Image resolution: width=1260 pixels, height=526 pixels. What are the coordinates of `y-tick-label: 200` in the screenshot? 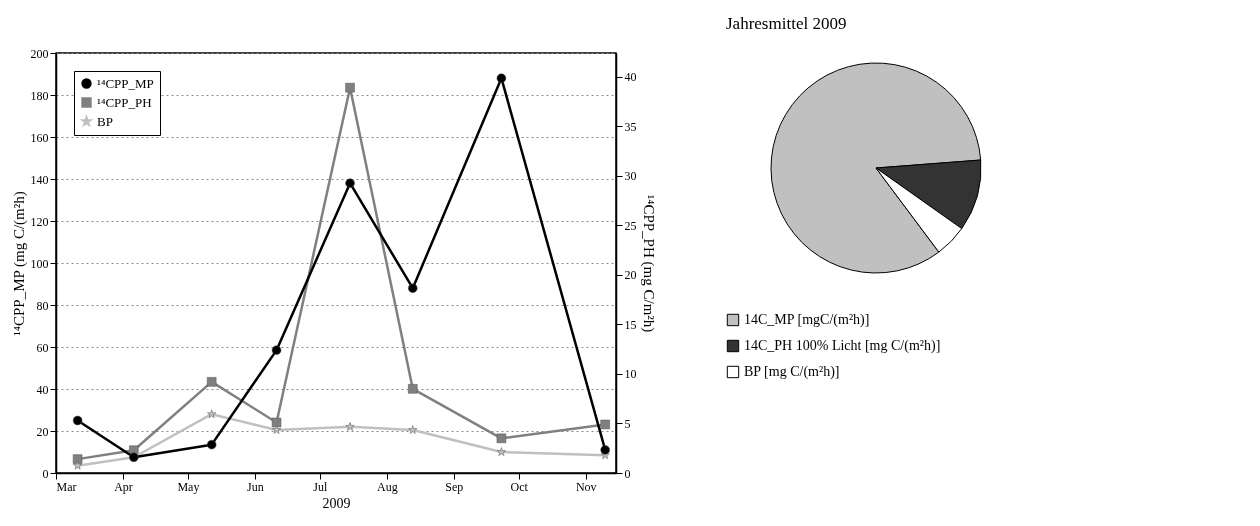 It's located at (39, 53).